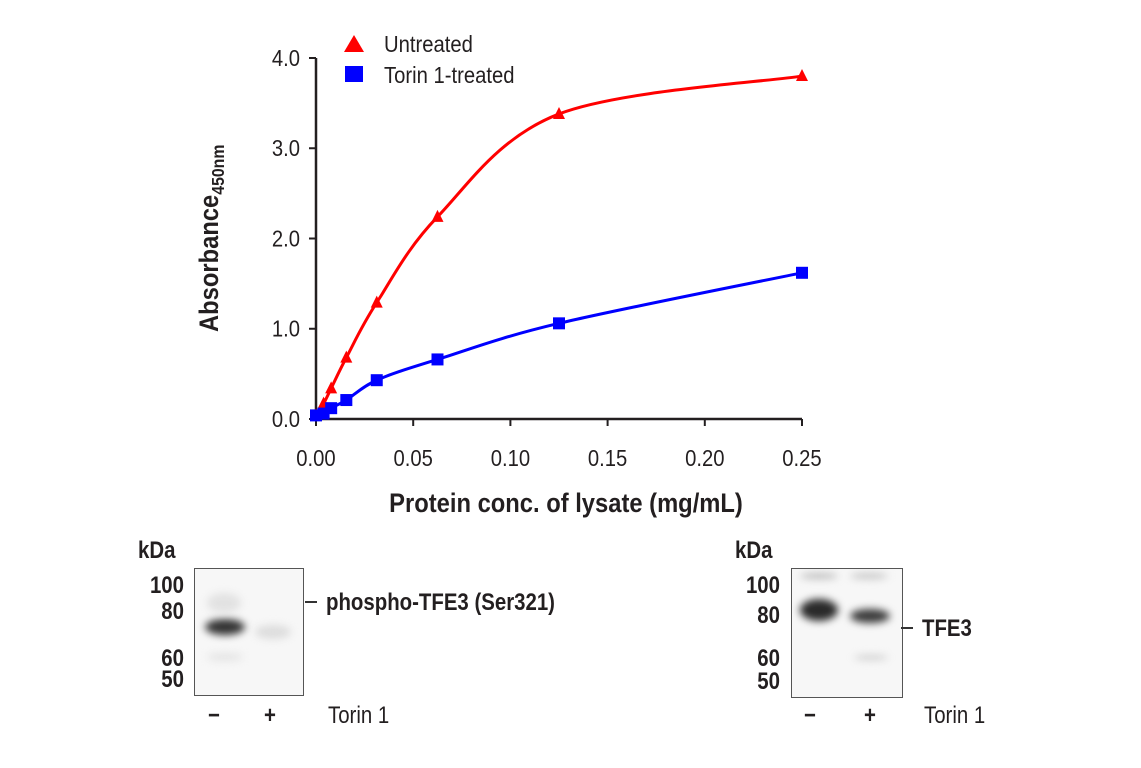  I want to click on y-axis-label: Absorbance450nm, so click(212, 238).